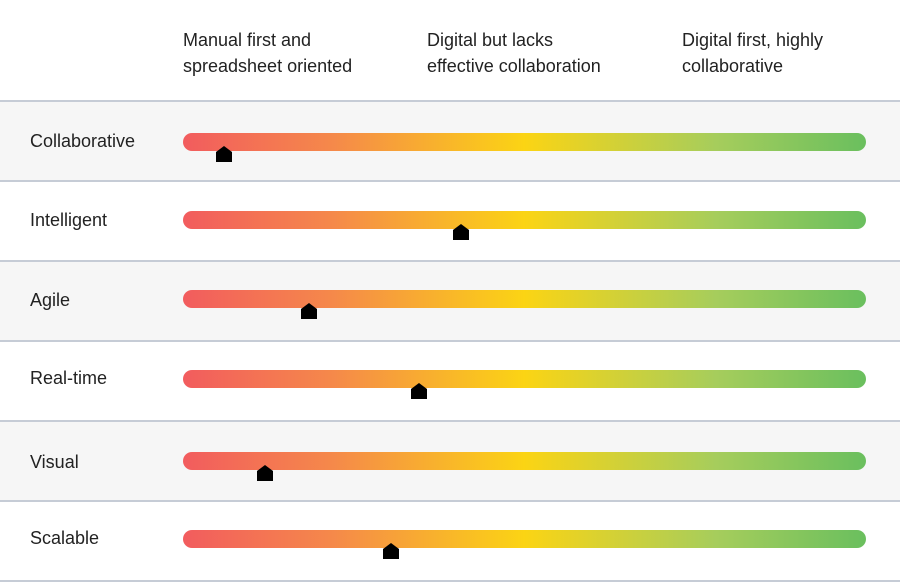 The height and width of the screenshot is (582, 900). I want to click on row-label: Real-time, so click(69, 378).